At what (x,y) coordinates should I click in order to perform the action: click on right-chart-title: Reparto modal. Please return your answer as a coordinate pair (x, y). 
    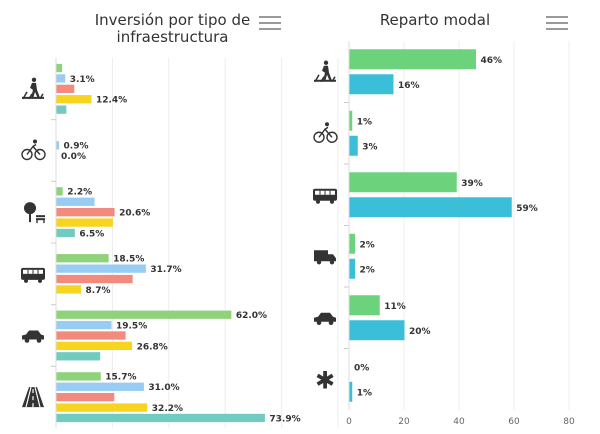
    Looking at the image, I should click on (435, 20).